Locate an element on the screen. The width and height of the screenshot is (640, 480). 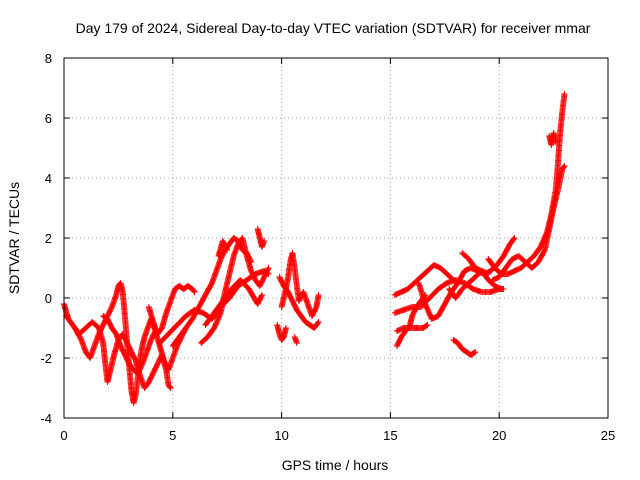
y-axis-label: SDTVAR / TECUs is located at coordinates (14, 238).